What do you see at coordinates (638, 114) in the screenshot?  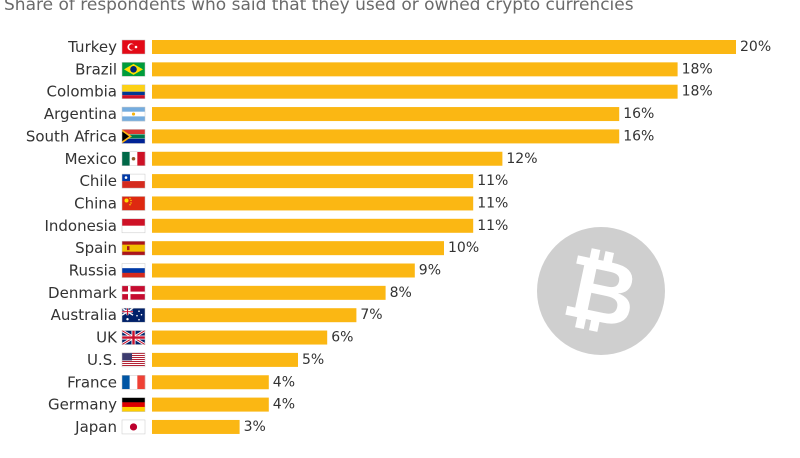 I see `value-label-argentina: 16%` at bounding box center [638, 114].